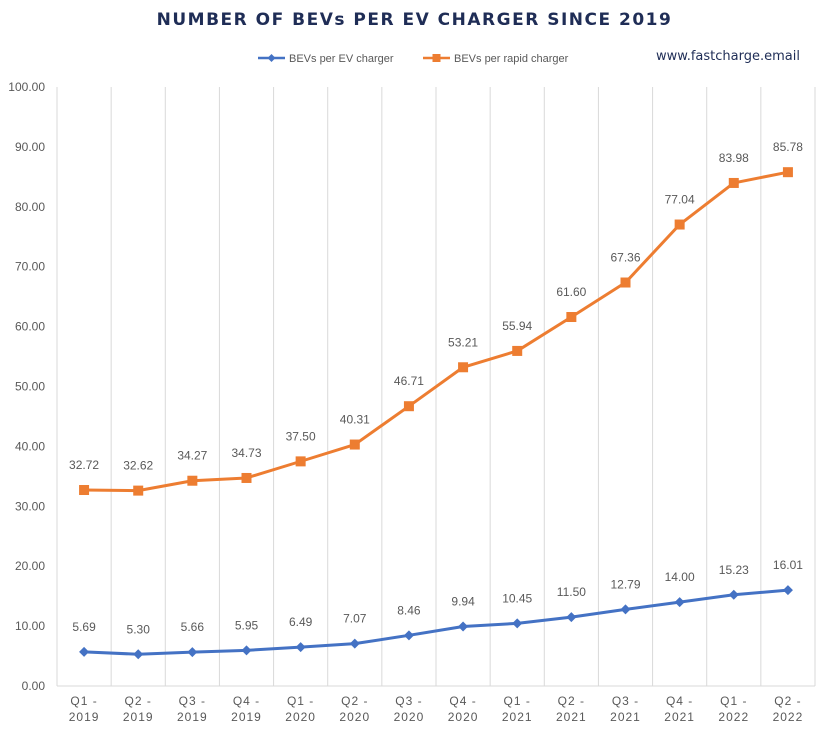 The image size is (829, 730). I want to click on chart-title: NUMBER OF BEVs PER EV CHARGER SINCE 2019, so click(414, 20).